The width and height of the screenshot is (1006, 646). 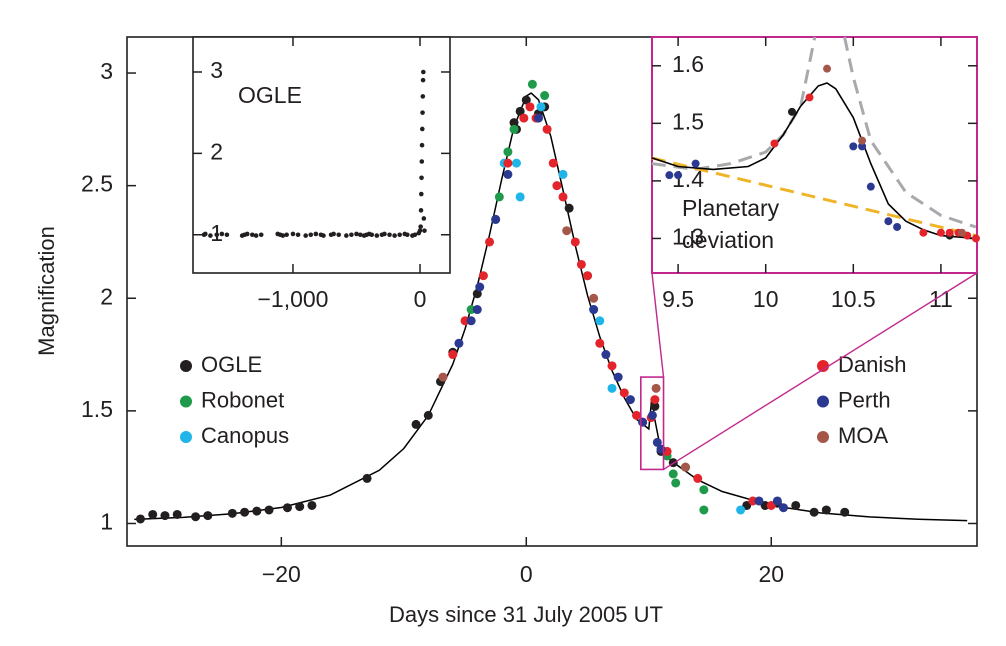 I want to click on zoom-box, so click(x=652, y=423).